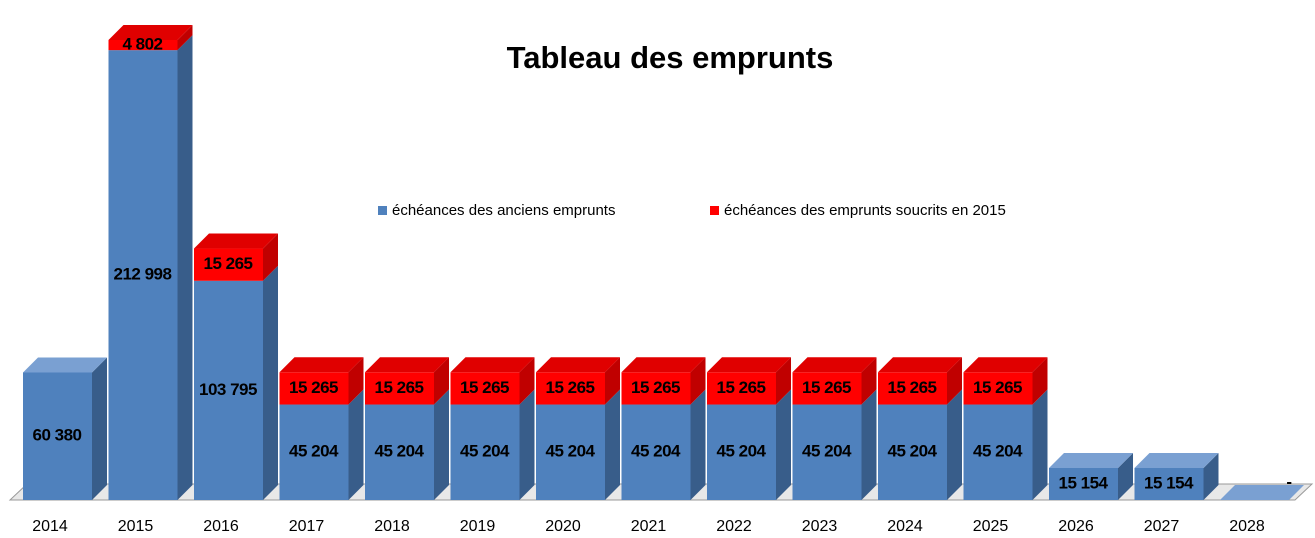 This screenshot has width=1315, height=538. Describe the element at coordinates (734, 526) in the screenshot. I see `x-tick-label: 2022` at that location.